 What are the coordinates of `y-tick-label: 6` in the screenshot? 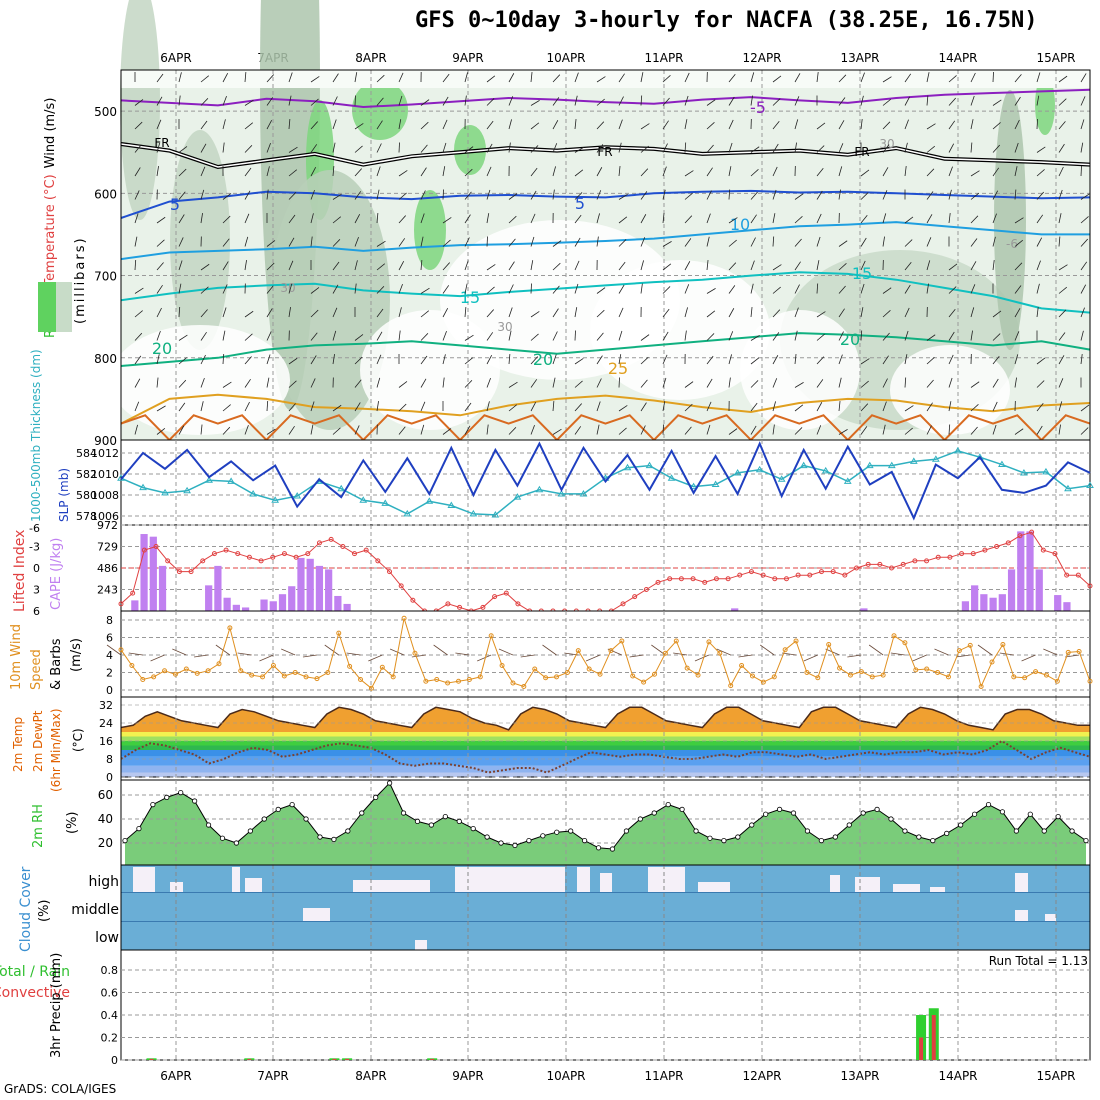 It's located at (109, 638).